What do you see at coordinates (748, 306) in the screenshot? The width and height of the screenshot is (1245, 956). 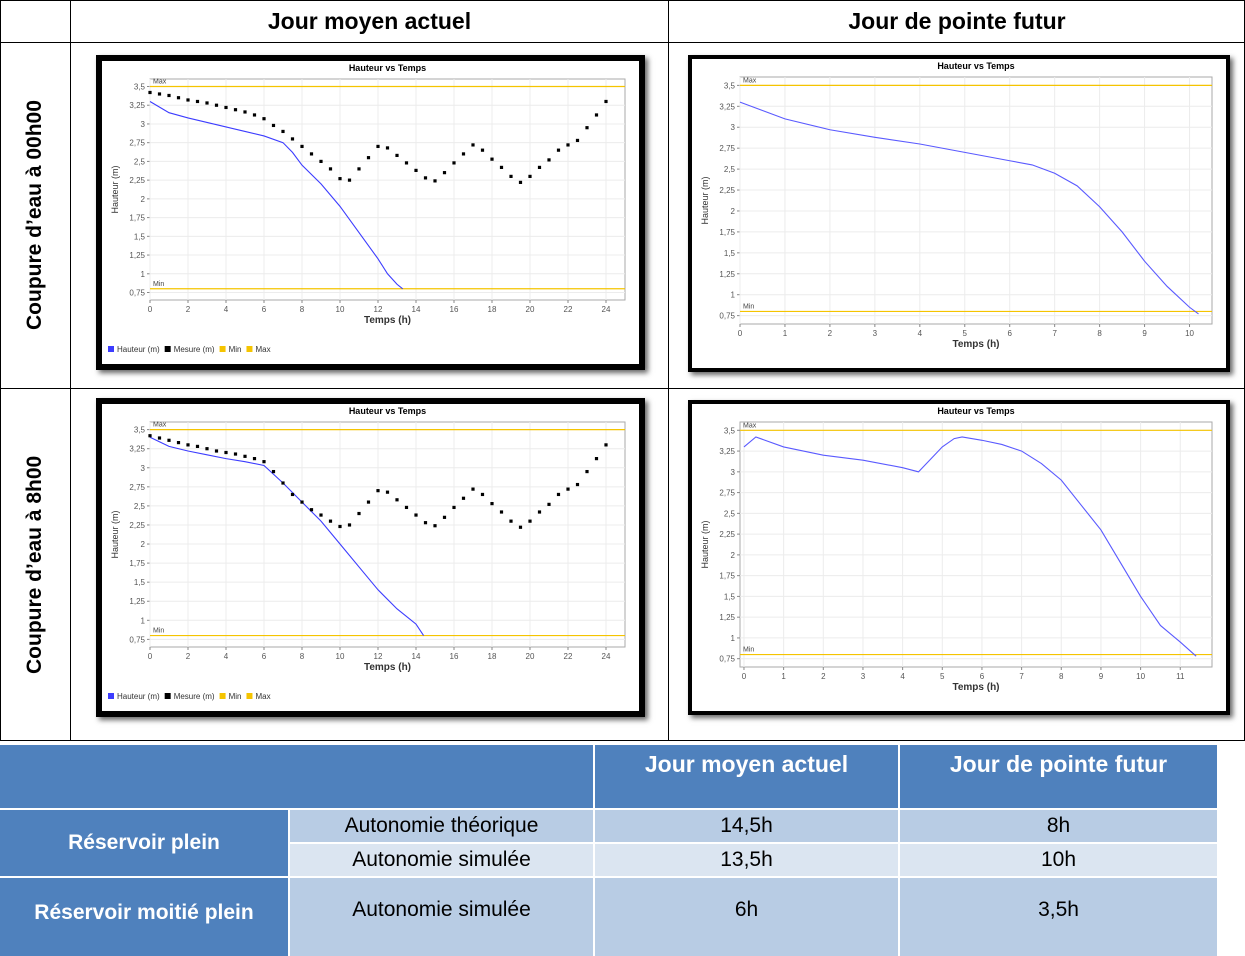 I see `reference-label: Min` at bounding box center [748, 306].